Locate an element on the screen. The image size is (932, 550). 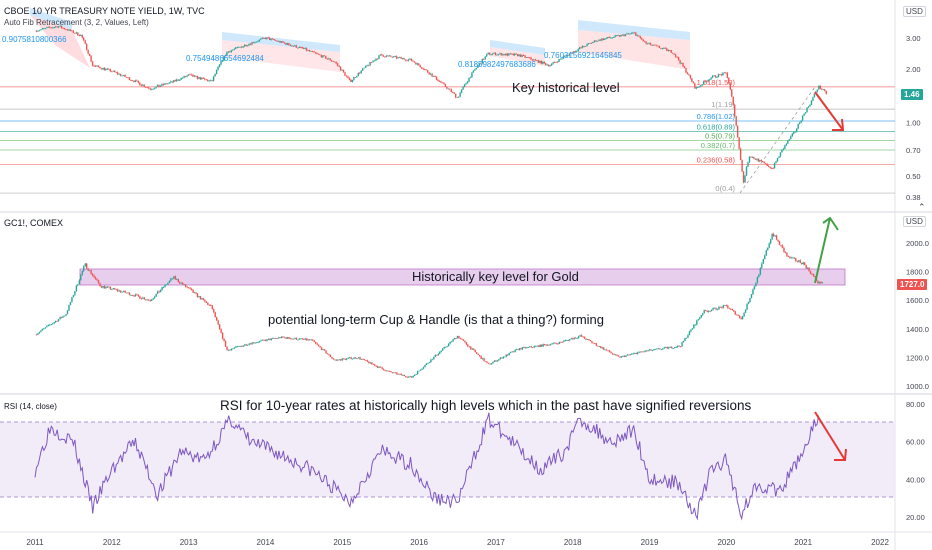
y-tick-label: 1400.0 is located at coordinates (917, 329).